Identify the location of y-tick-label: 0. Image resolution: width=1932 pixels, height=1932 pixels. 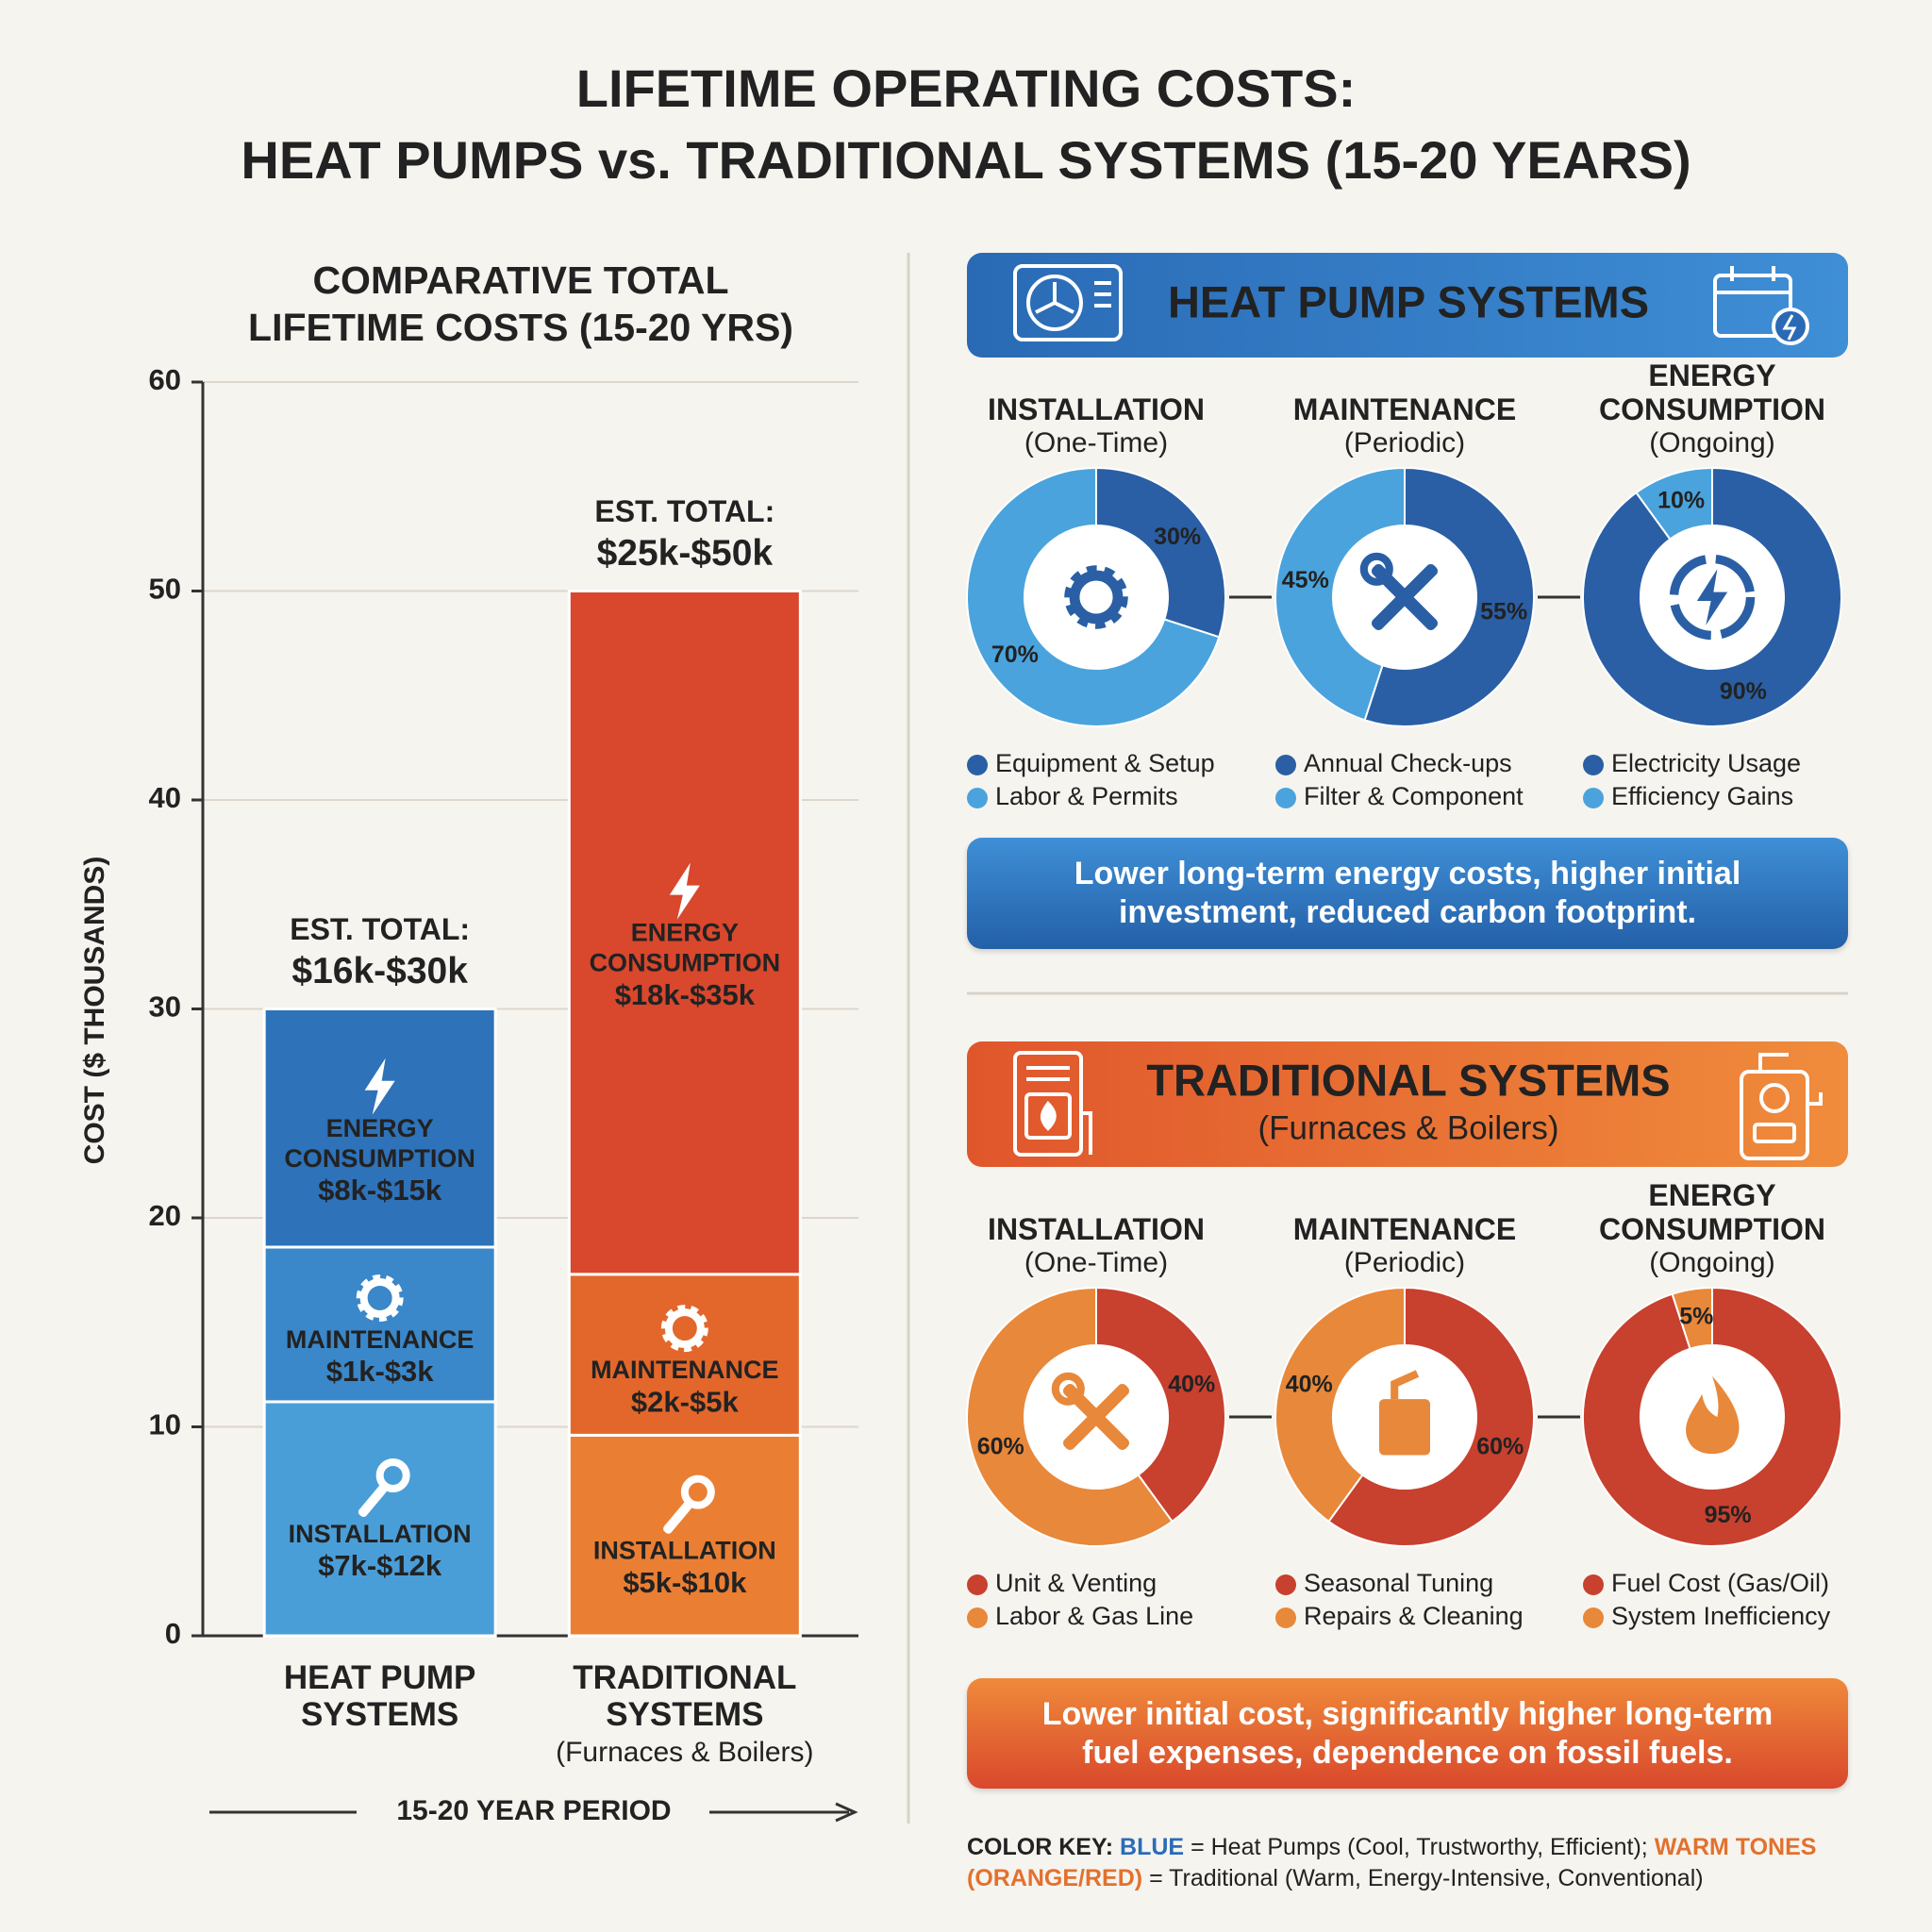
(173, 1633).